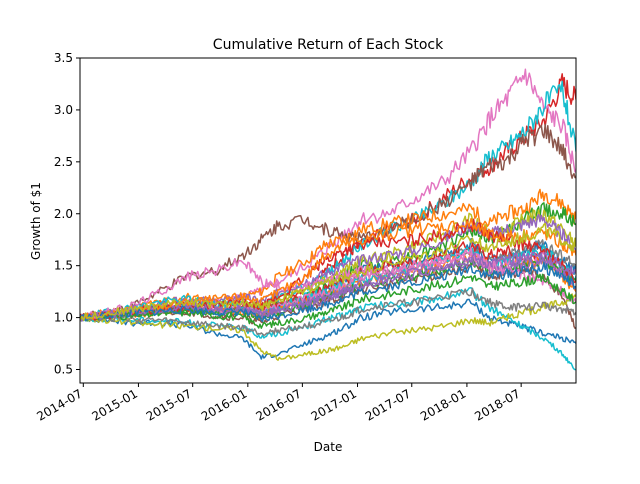  I want to click on y-tick-label: 2.0, so click(63, 214).